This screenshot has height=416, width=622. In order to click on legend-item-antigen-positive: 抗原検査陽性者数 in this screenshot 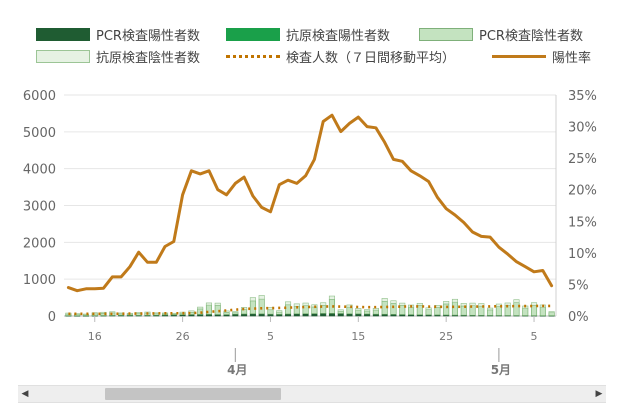, I will do `click(308, 34)`.